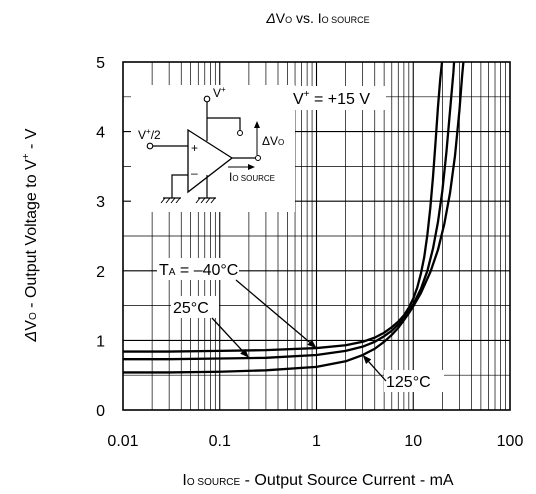 Image resolution: width=536 pixels, height=494 pixels. What do you see at coordinates (317, 18) in the screenshot?
I see `chart-title: ΔVO vs. IO SOURCE` at bounding box center [317, 18].